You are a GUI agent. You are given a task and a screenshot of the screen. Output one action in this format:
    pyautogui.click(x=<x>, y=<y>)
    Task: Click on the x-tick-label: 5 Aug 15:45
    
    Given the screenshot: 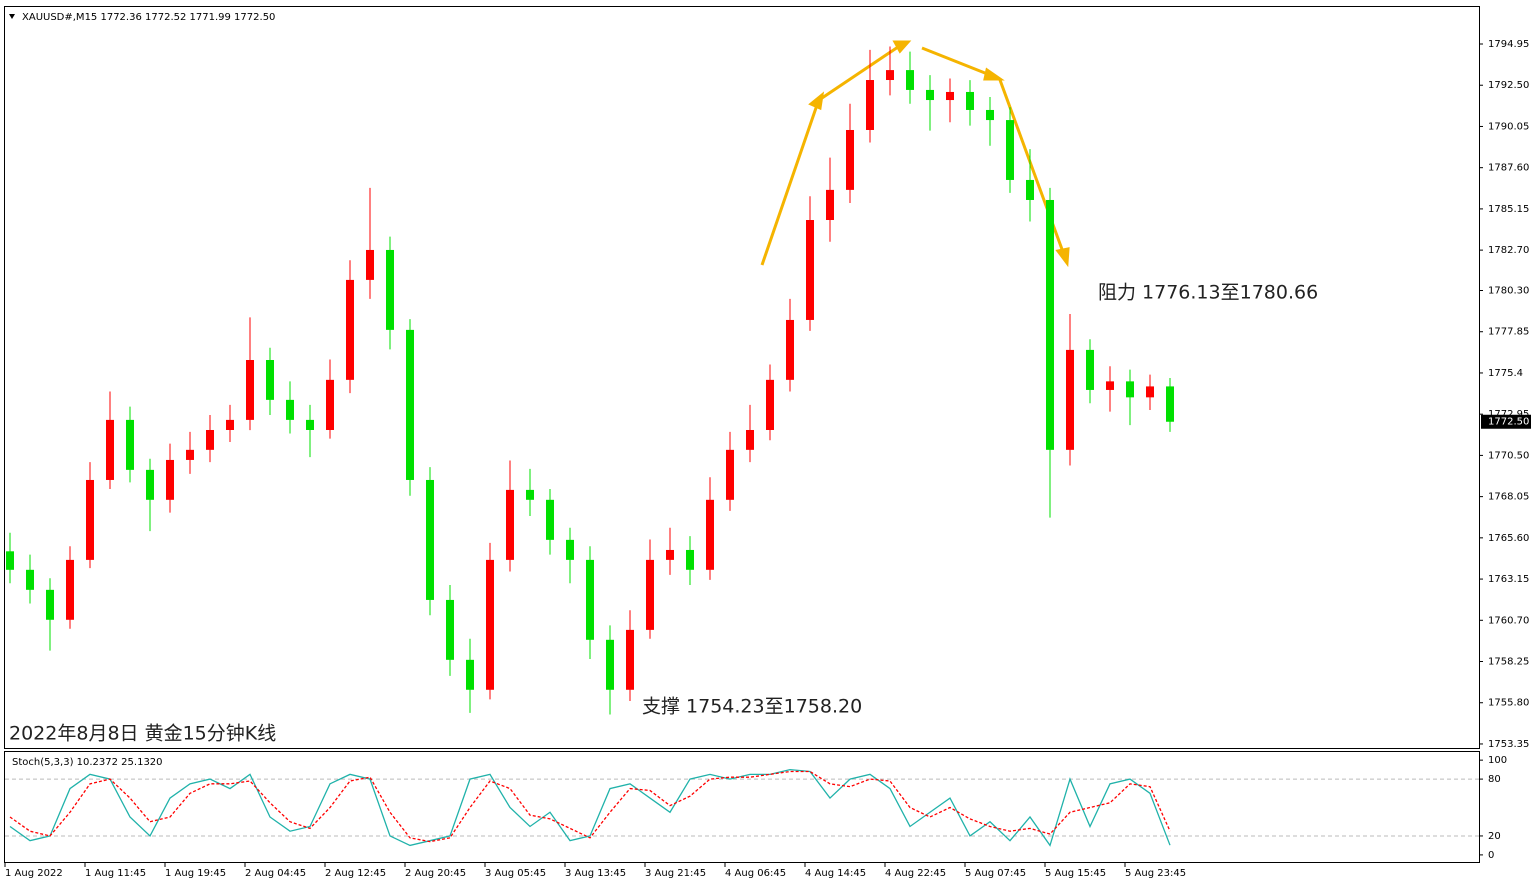 What is the action you would take?
    pyautogui.click(x=1075, y=873)
    